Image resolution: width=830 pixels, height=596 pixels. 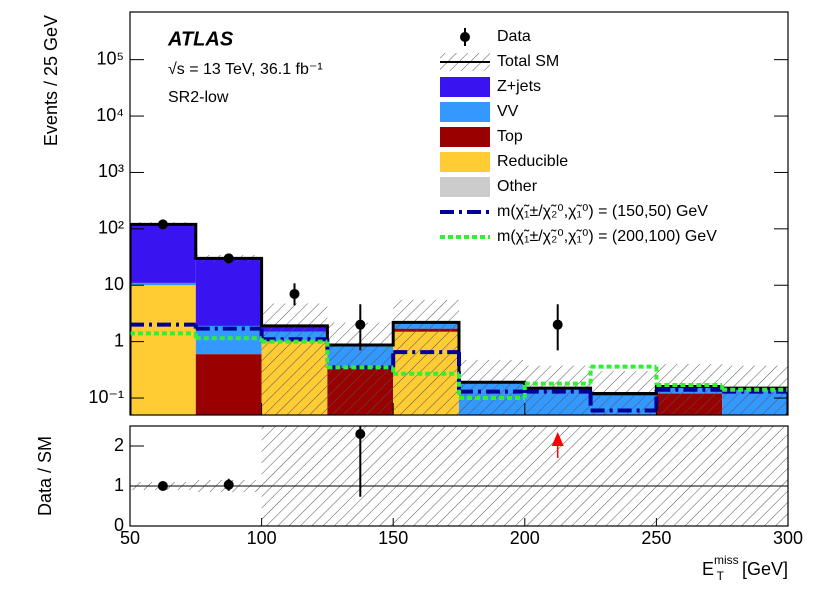 I want to click on y-tick-label: 10⁴, so click(x=110, y=115).